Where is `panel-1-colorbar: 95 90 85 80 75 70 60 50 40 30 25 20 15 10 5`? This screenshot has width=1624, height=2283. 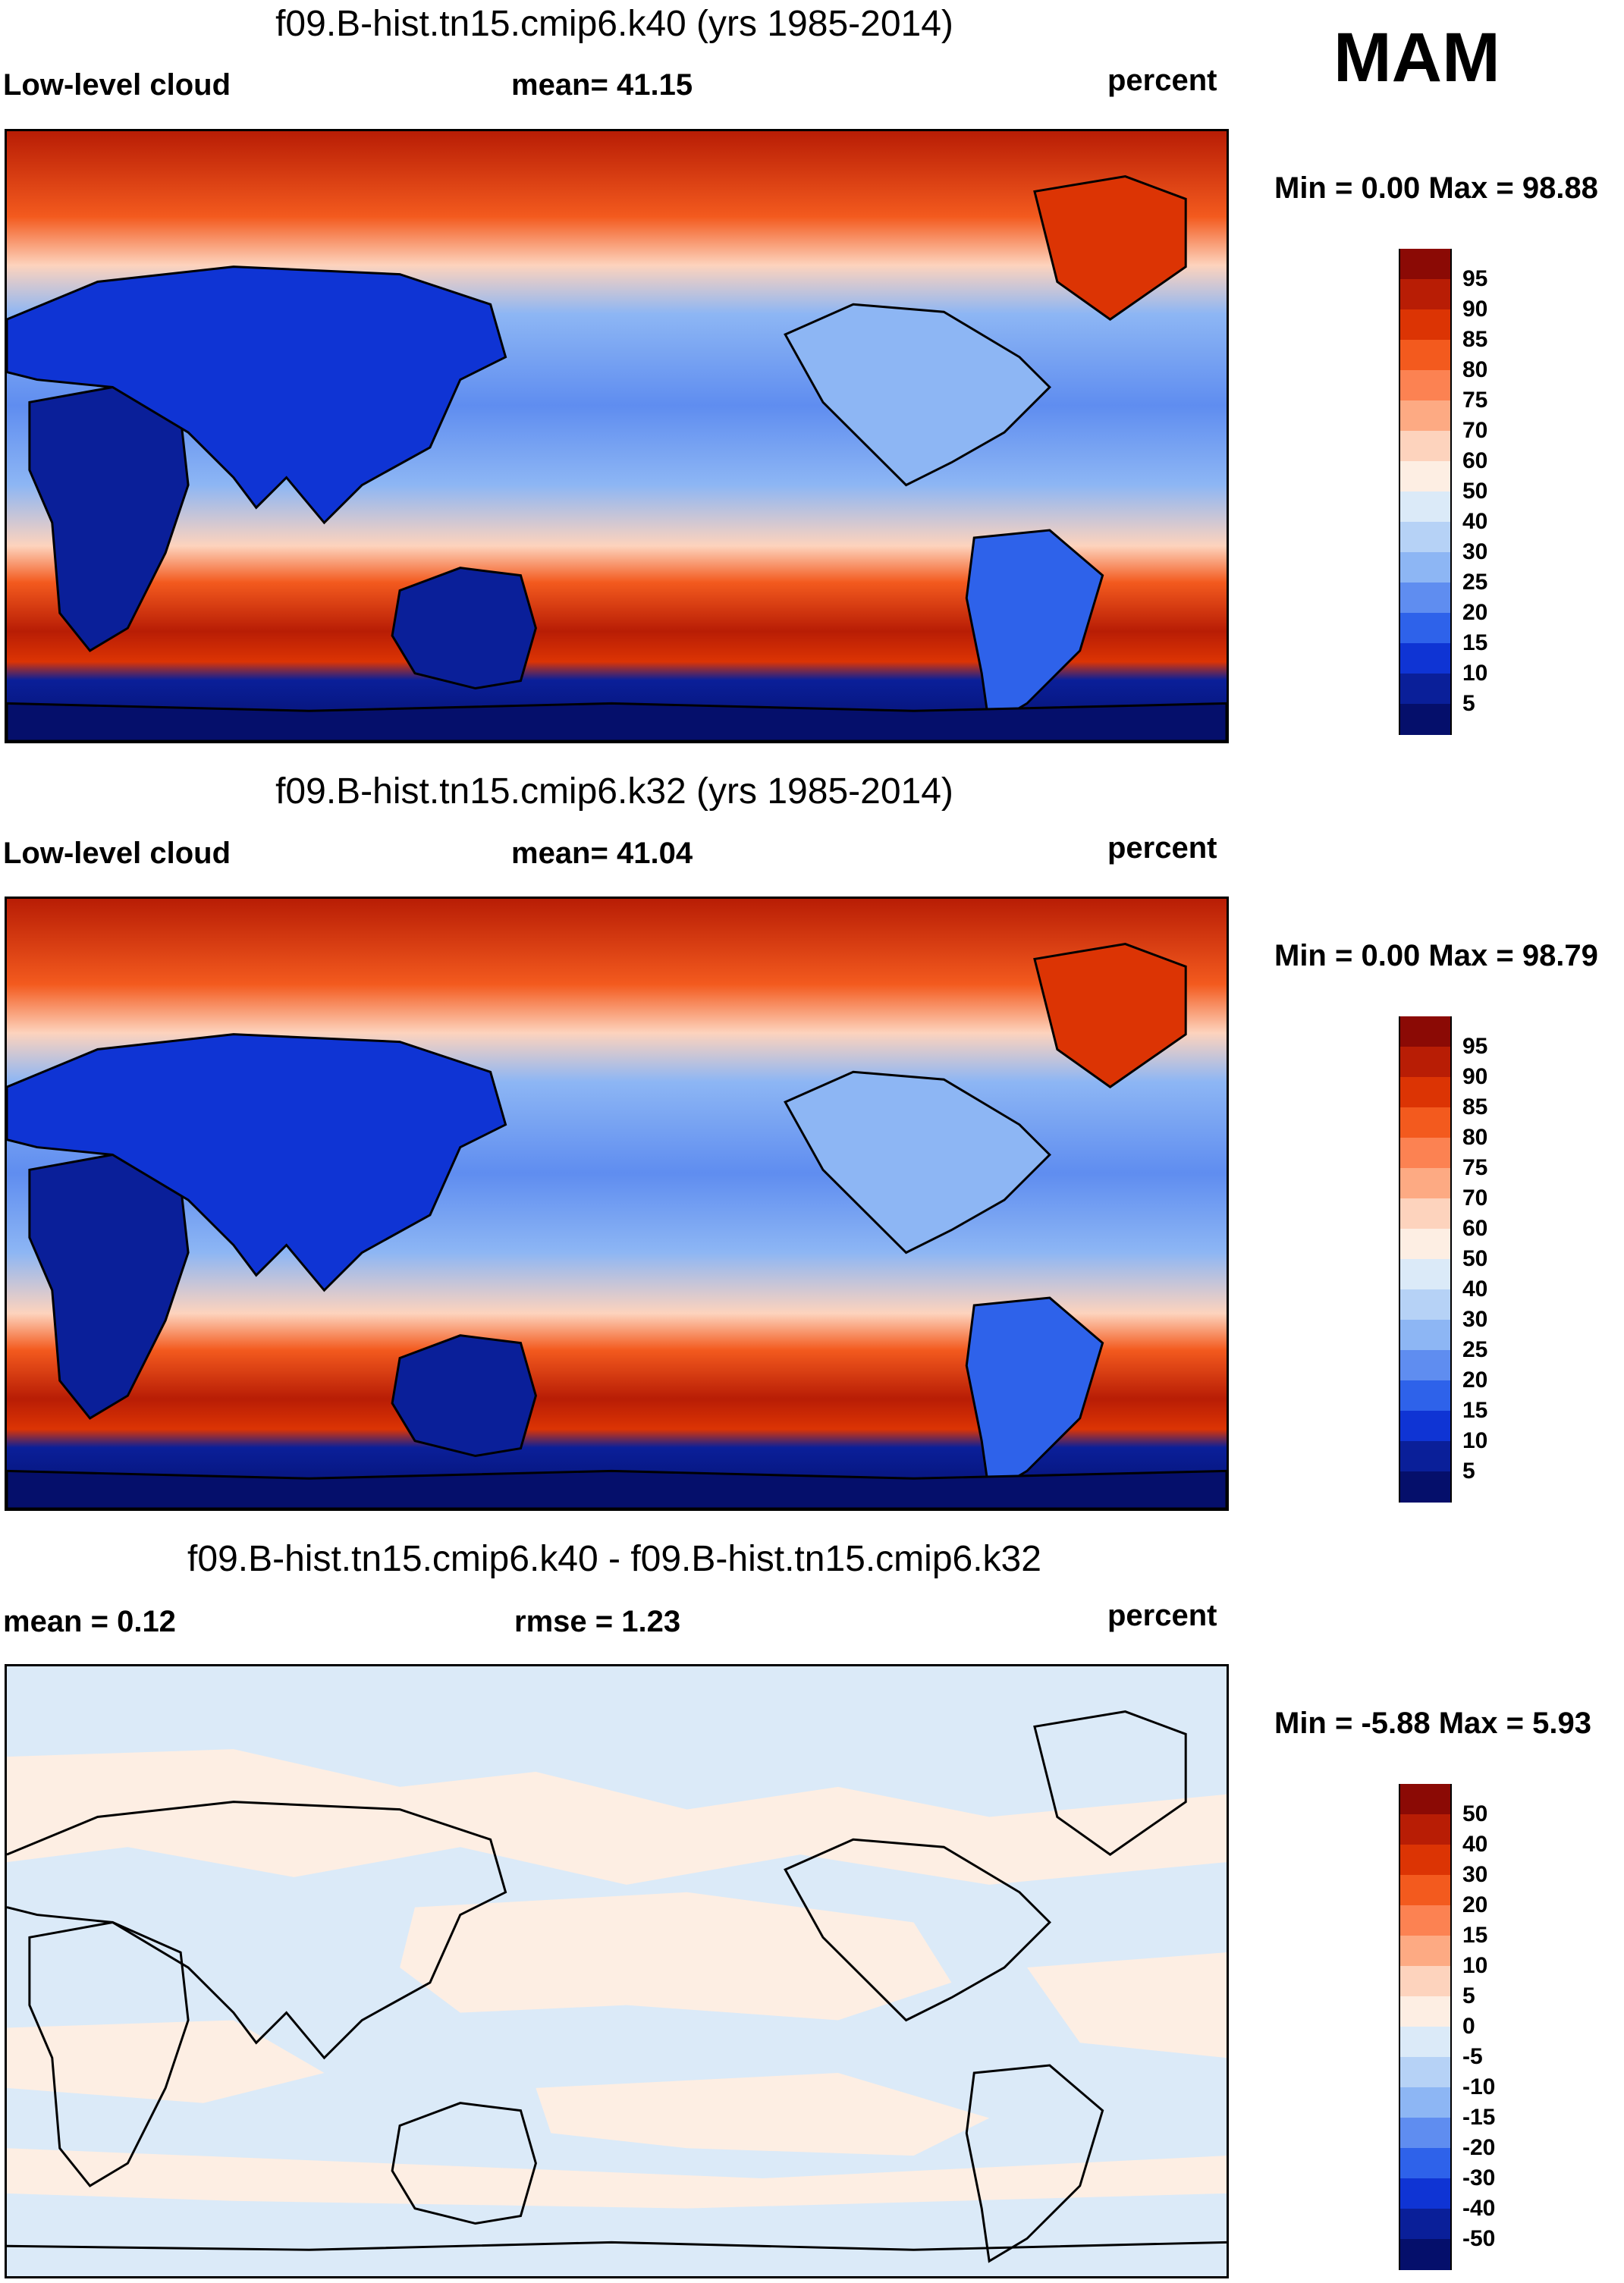 panel-1-colorbar: 95 90 85 80 75 70 60 50 40 30 25 20 15 10 5 is located at coordinates (1474, 492).